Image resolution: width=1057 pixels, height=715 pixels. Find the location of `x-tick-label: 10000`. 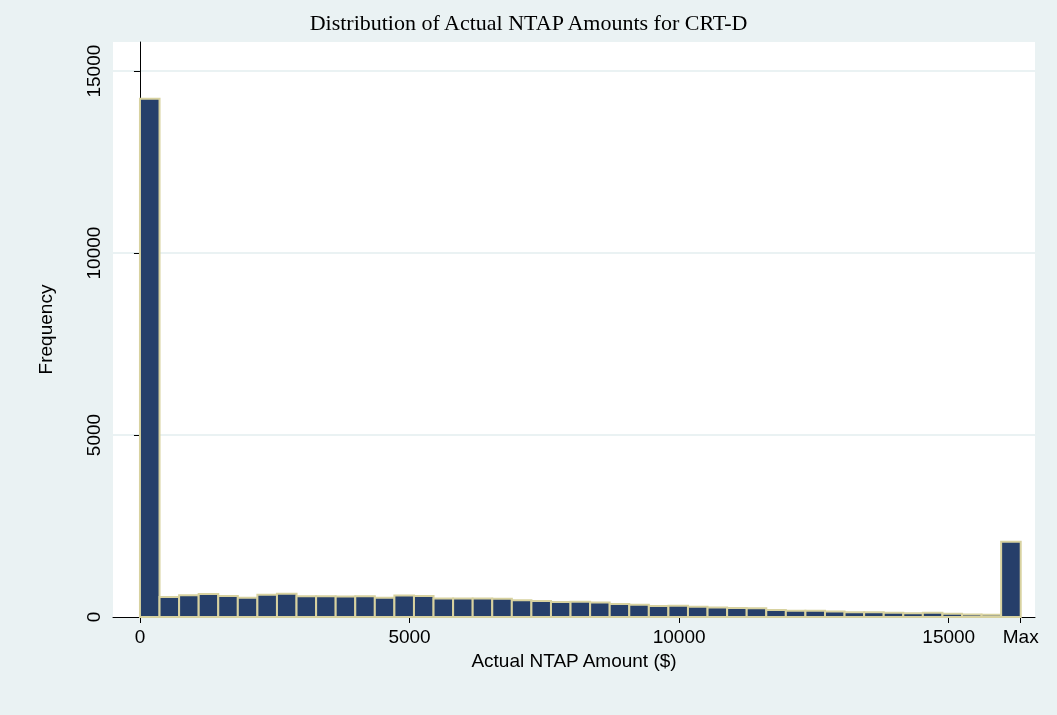

x-tick-label: 10000 is located at coordinates (679, 636).